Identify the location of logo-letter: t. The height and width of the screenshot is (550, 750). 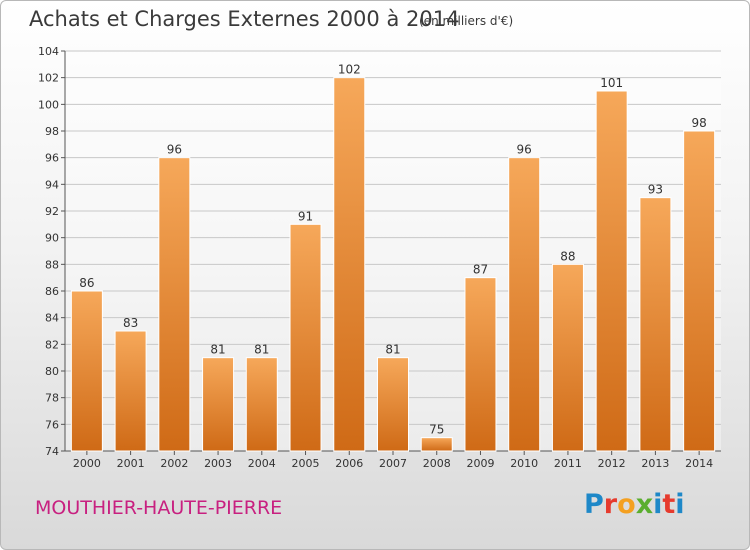
(669, 504).